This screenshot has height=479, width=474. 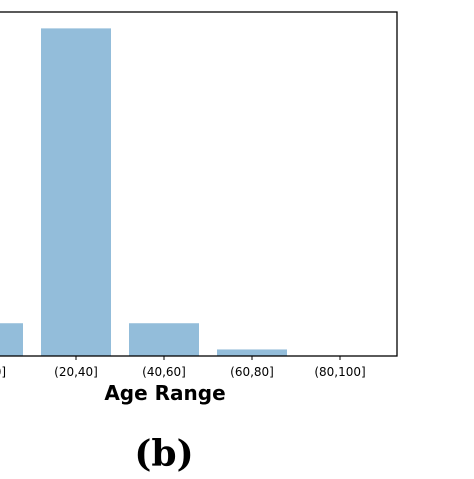 What do you see at coordinates (164, 393) in the screenshot?
I see `x-axis-title: Age Range` at bounding box center [164, 393].